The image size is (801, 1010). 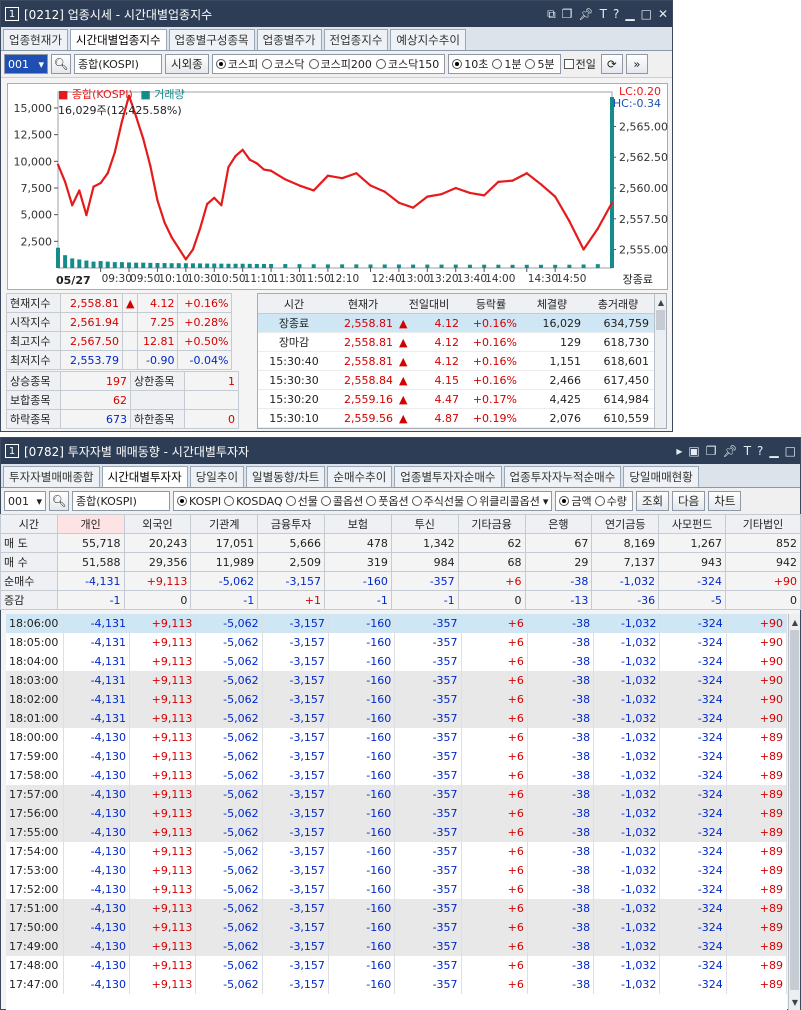 What do you see at coordinates (448, 476) in the screenshot?
I see `tab-sector-investor-net: 업종별투자자순매수` at bounding box center [448, 476].